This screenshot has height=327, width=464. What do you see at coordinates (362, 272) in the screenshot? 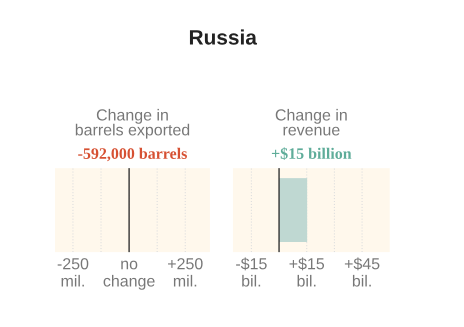
I see `x-tick-label: +$45 bil.` at bounding box center [362, 272].